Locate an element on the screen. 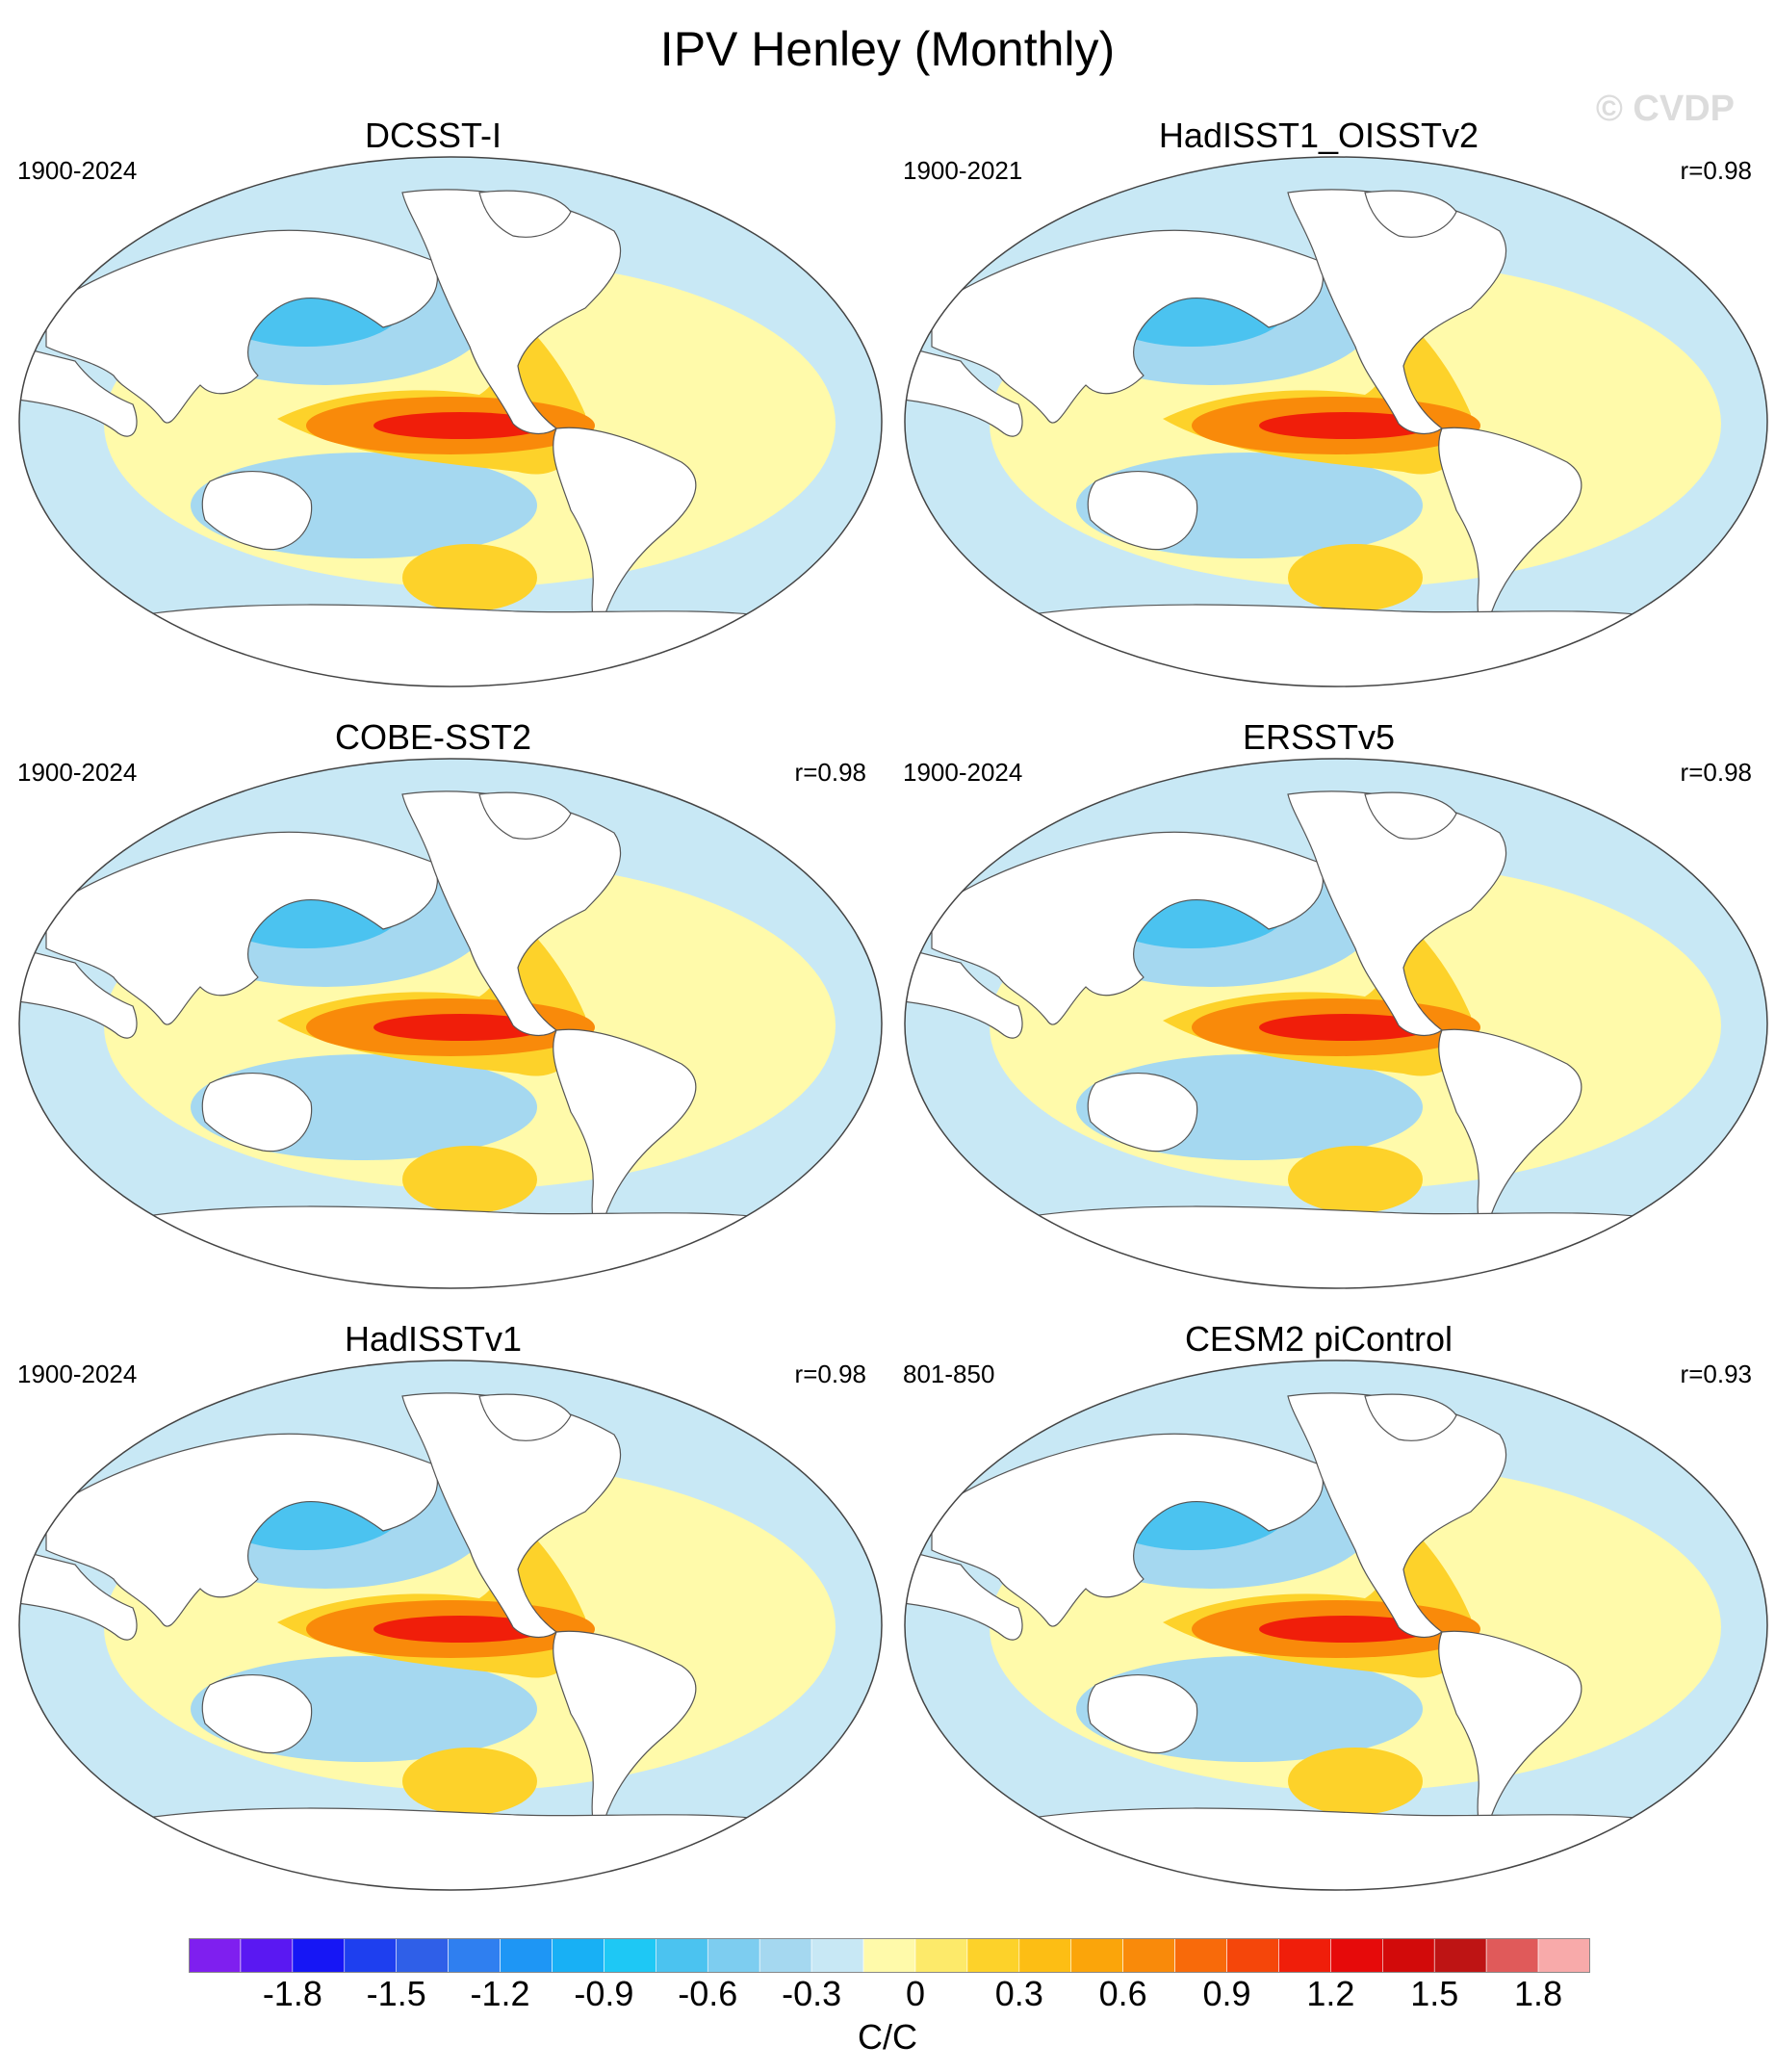 This screenshot has width=1775, height=2072. colorbar is located at coordinates (890, 1955).